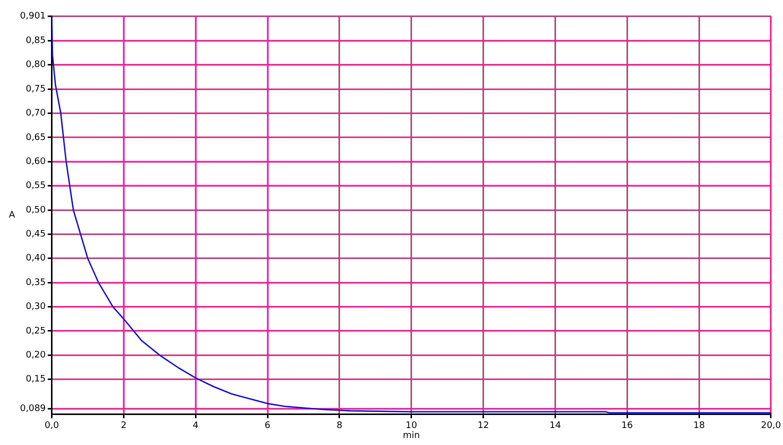 Image resolution: width=783 pixels, height=445 pixels. What do you see at coordinates (267, 425) in the screenshot?
I see `x-tick-label: 6` at bounding box center [267, 425].